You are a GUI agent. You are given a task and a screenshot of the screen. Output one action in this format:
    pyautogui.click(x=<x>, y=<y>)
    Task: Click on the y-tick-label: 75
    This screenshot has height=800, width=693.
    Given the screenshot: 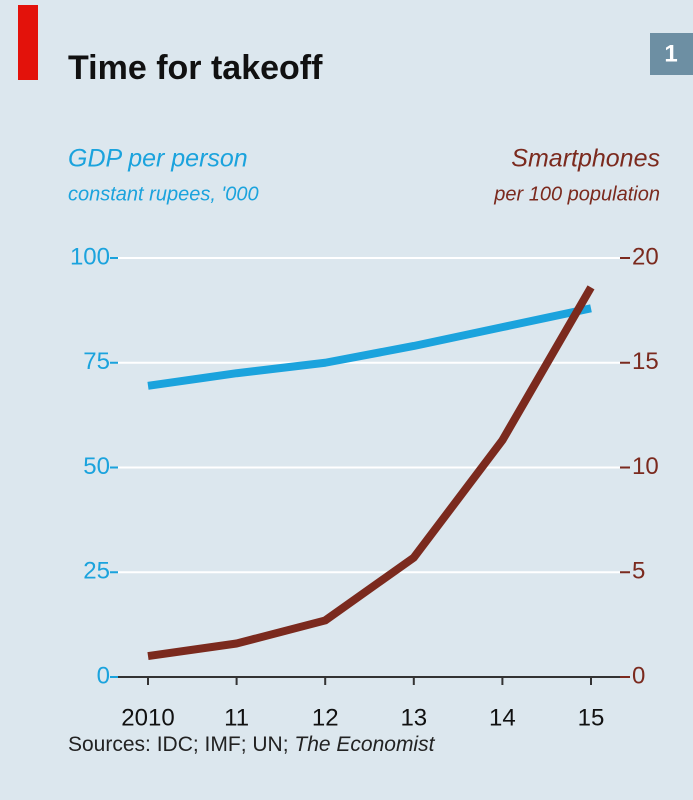 What is the action you would take?
    pyautogui.click(x=96, y=361)
    